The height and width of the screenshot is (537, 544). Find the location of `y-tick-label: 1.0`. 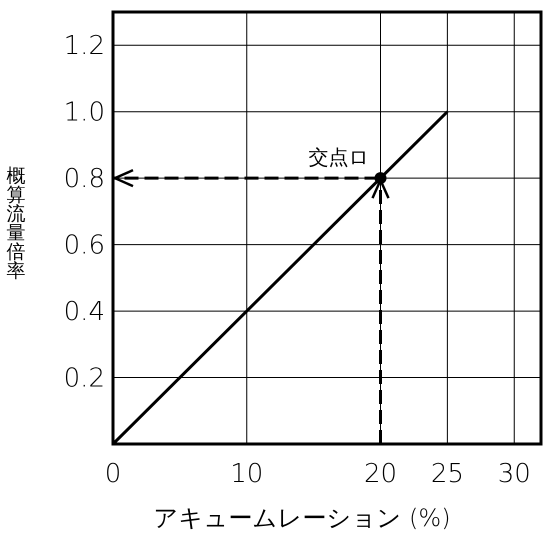

y-tick-label: 1.0 is located at coordinates (84, 113).